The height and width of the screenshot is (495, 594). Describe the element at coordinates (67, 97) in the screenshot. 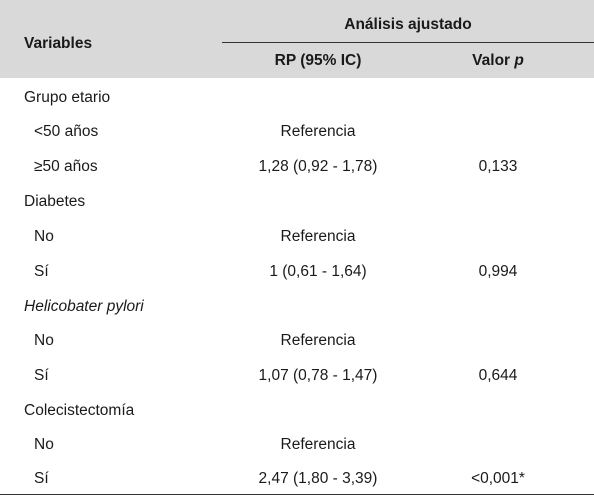

I see `section-label: Grupo etario` at that location.